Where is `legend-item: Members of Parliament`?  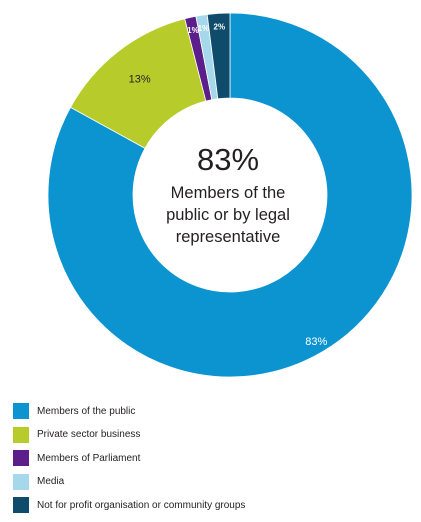
legend-item: Members of Parliament is located at coordinates (129, 458).